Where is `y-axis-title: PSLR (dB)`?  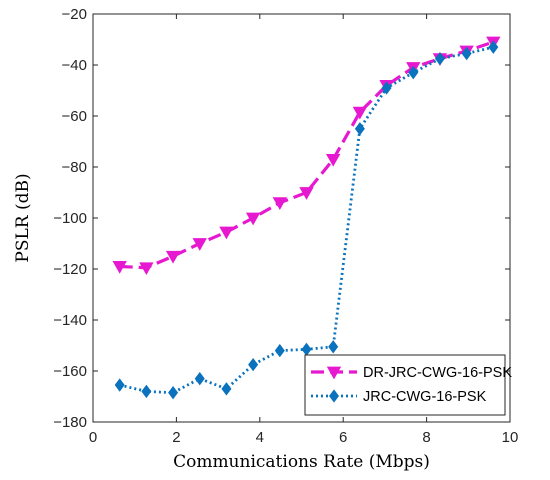
y-axis-title: PSLR (dB) is located at coordinates (23, 217).